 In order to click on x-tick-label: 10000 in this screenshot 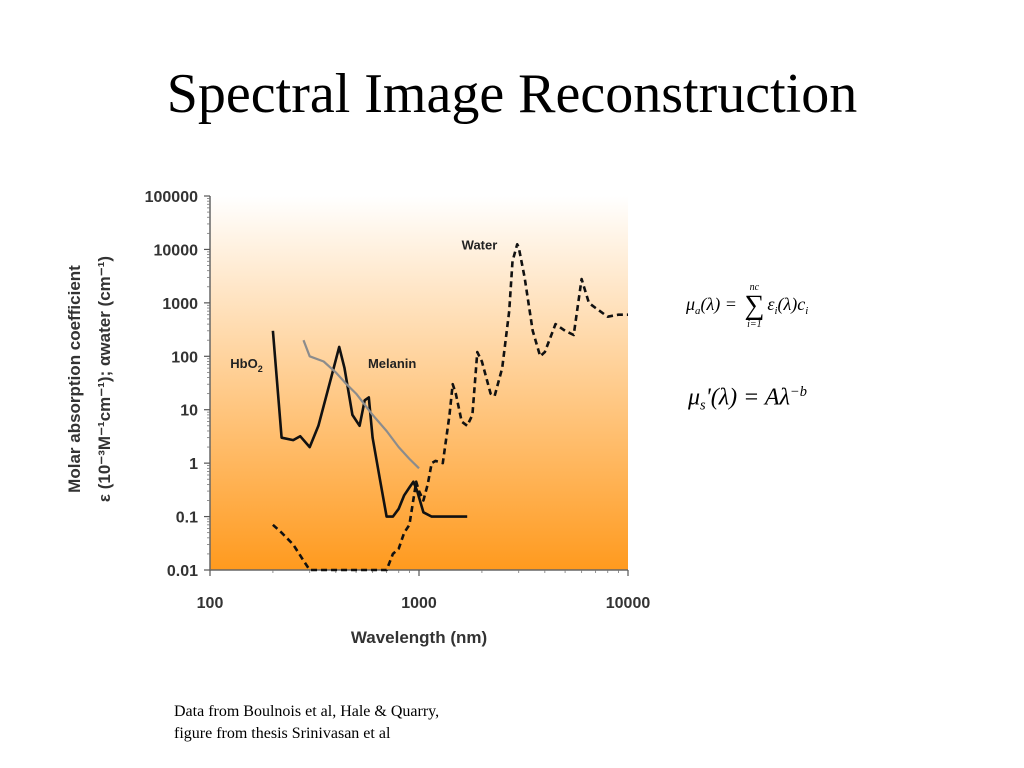, I will do `click(628, 603)`.